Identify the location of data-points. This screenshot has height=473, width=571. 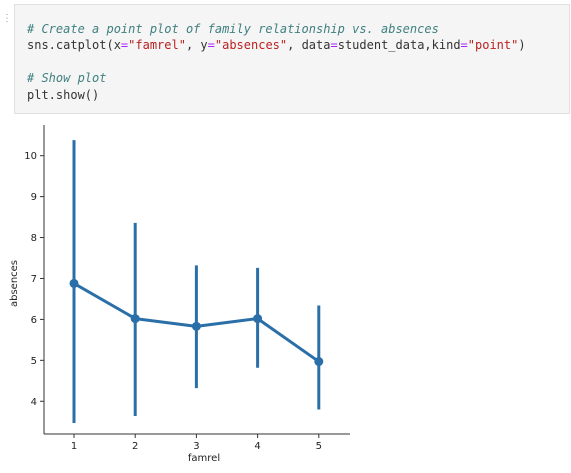
(196, 322).